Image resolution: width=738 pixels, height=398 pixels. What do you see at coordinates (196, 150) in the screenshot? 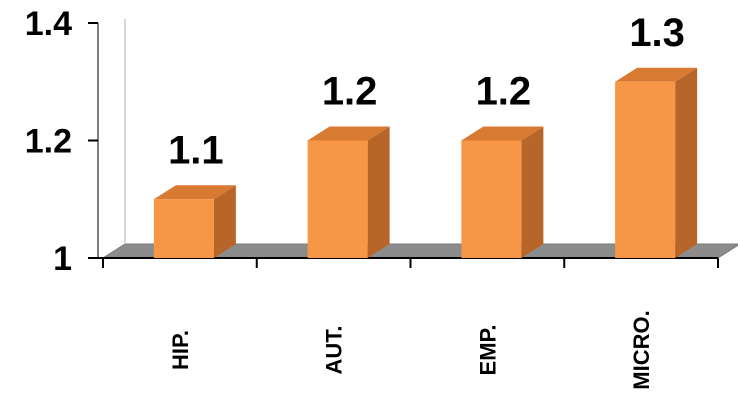
I see `data-label: 1.1` at bounding box center [196, 150].